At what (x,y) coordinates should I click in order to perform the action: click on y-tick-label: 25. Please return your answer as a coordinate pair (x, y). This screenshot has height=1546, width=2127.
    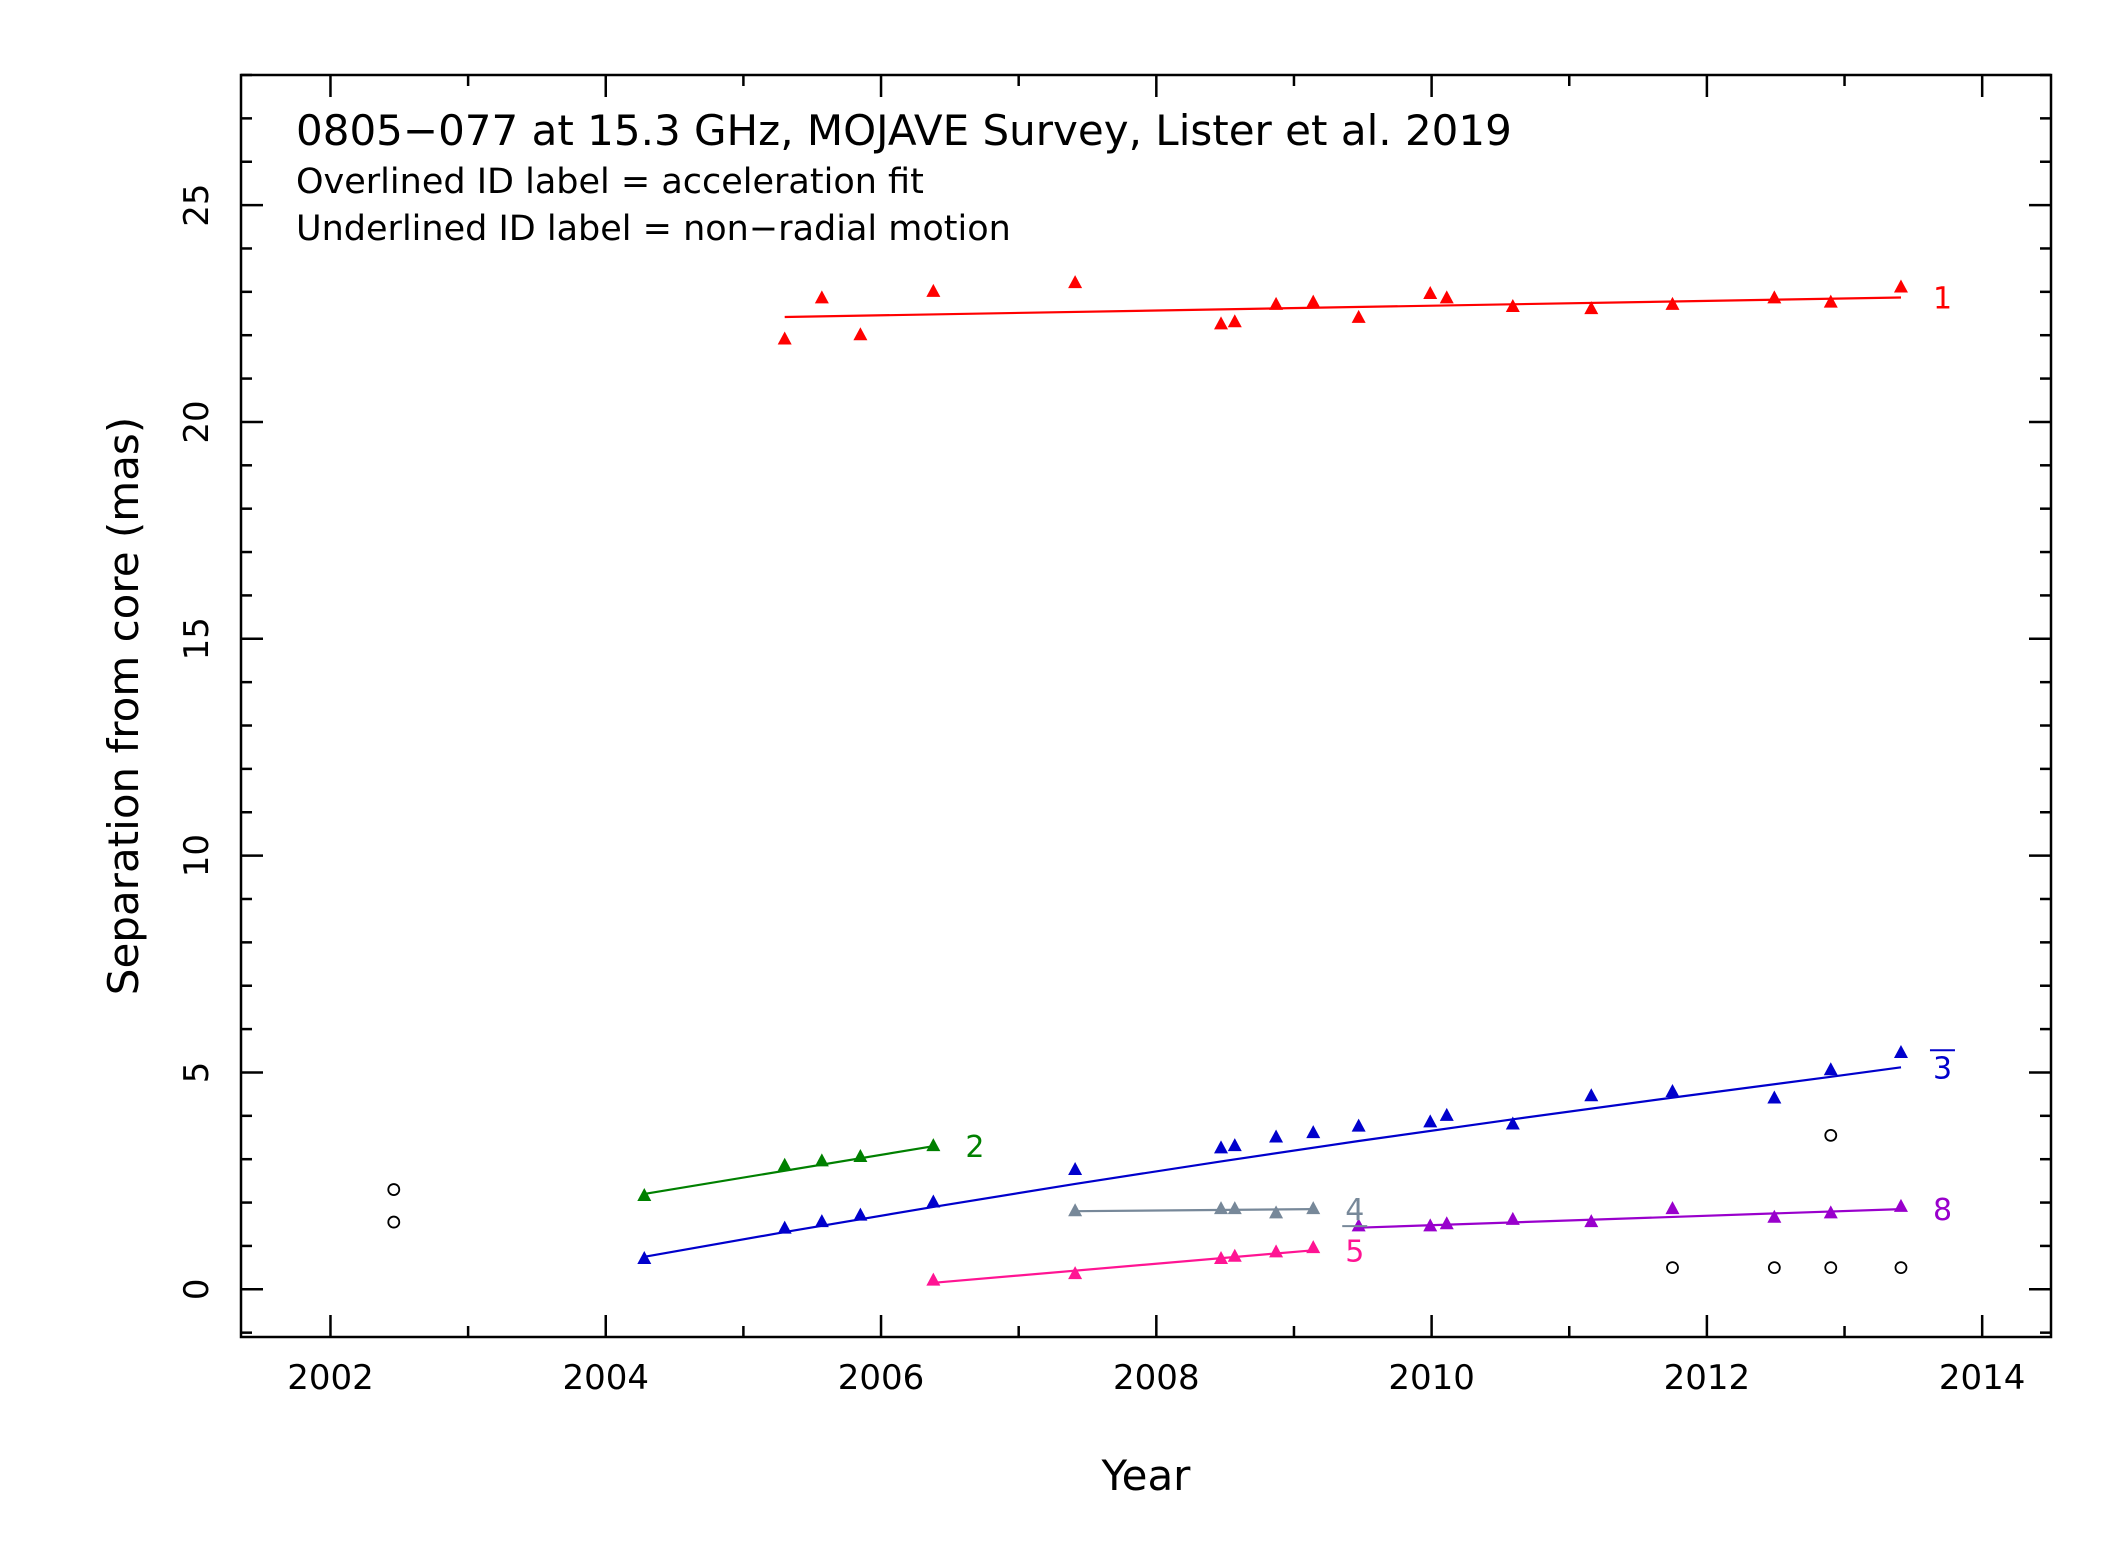
    Looking at the image, I should click on (197, 204).